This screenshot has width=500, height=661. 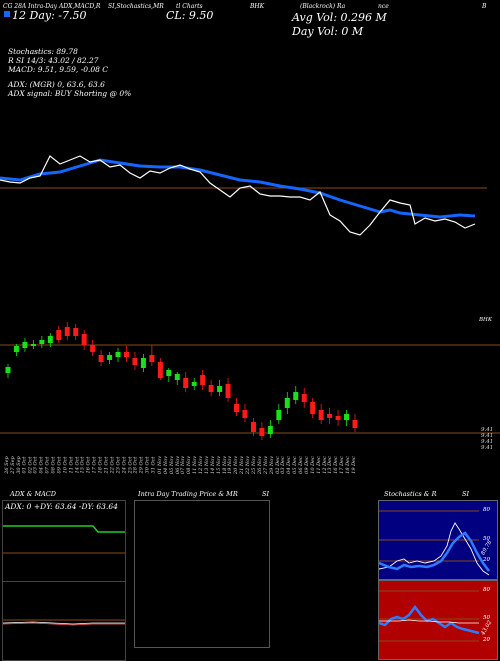 I want to click on rsi-readout: R SI 14/3: 43.02 / 82.27, so click(x=53, y=60).